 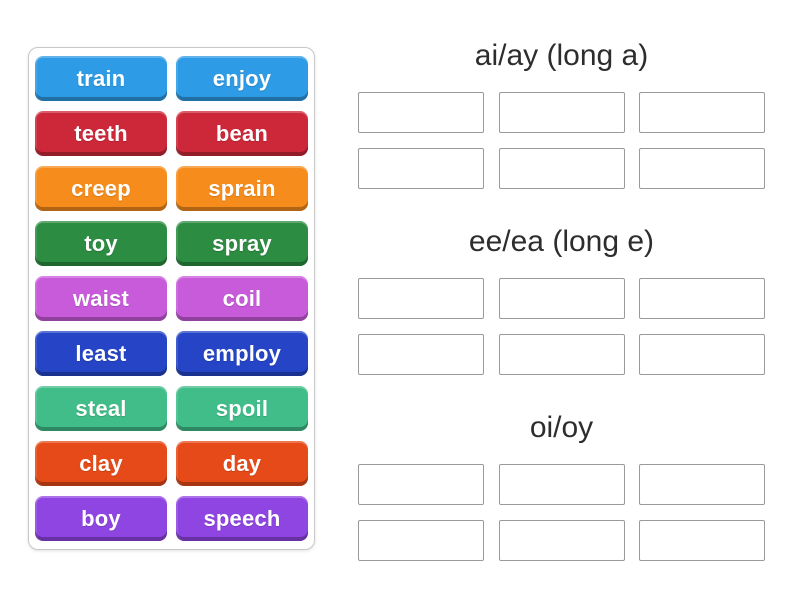 I want to click on group-ee-ea: ee/ea (long e), so click(x=561, y=298).